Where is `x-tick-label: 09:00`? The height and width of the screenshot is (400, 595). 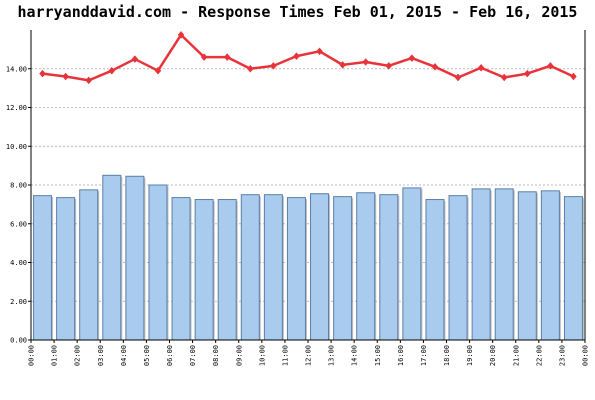 x-tick-label: 09:00 is located at coordinates (239, 355).